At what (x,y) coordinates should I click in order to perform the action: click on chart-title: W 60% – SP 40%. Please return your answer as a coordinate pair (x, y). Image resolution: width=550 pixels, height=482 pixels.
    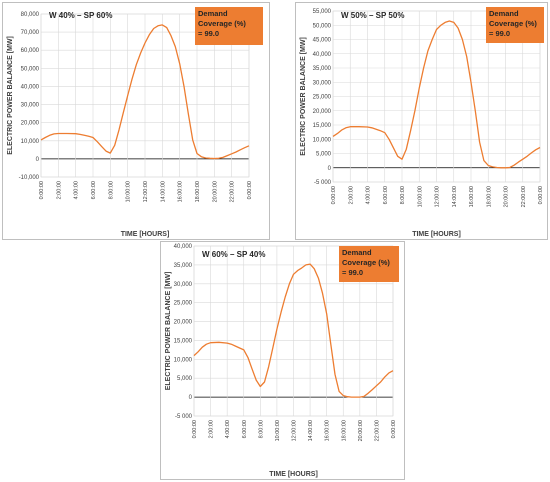
    Looking at the image, I should click on (233, 254).